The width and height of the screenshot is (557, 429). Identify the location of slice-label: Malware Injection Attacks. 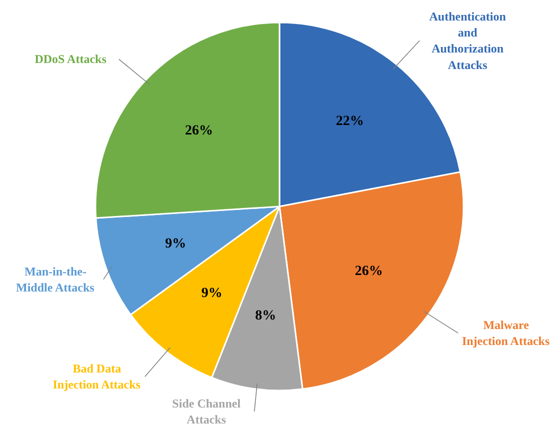
(506, 333).